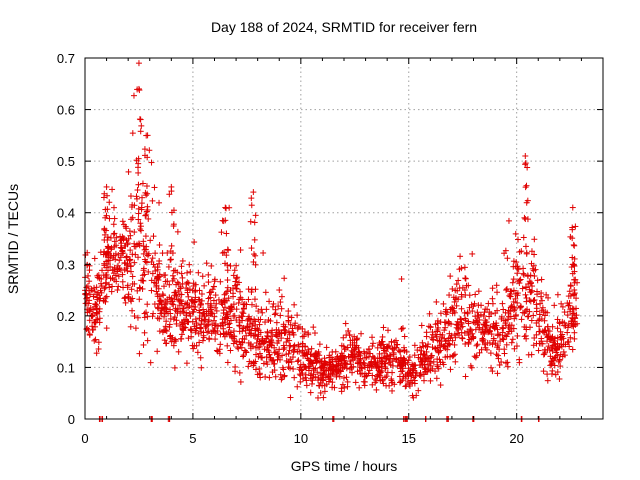 The width and height of the screenshot is (640, 480). What do you see at coordinates (66, 367) in the screenshot?
I see `y-tick-label: 0.1` at bounding box center [66, 367].